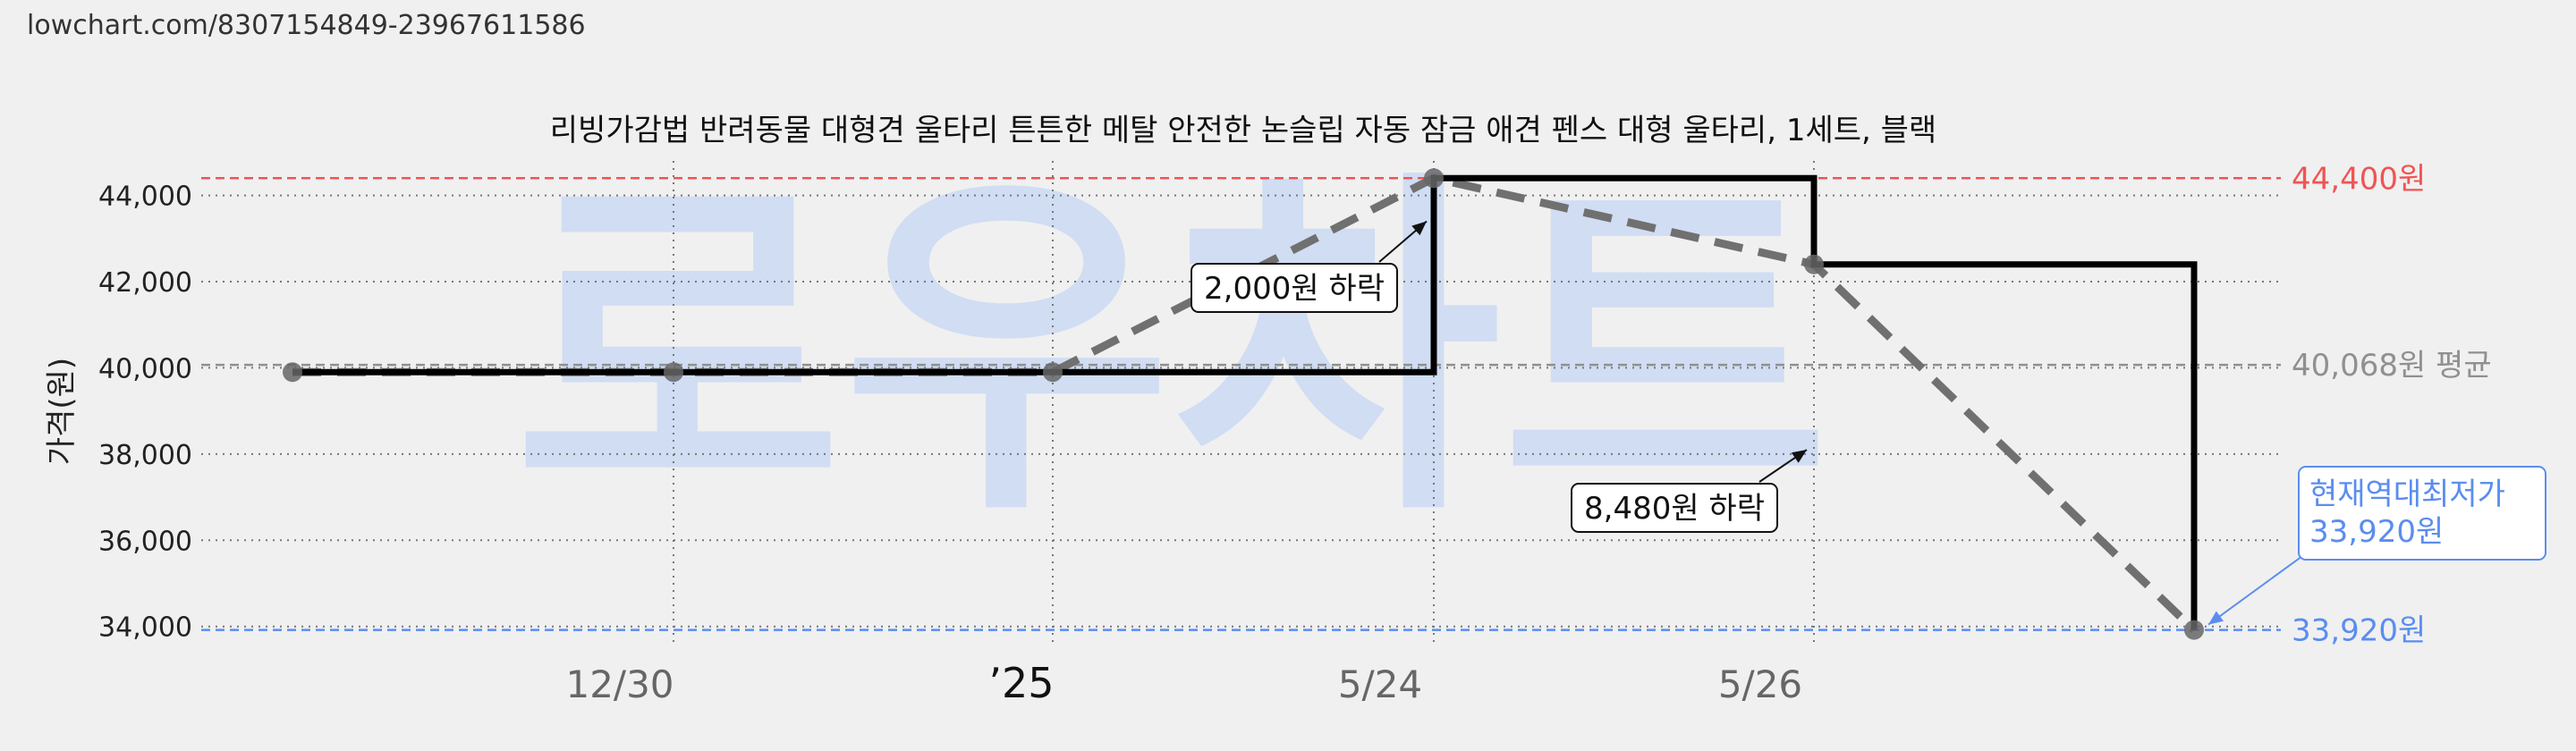  I want to click on current-price-arrow, so click(2255, 590).